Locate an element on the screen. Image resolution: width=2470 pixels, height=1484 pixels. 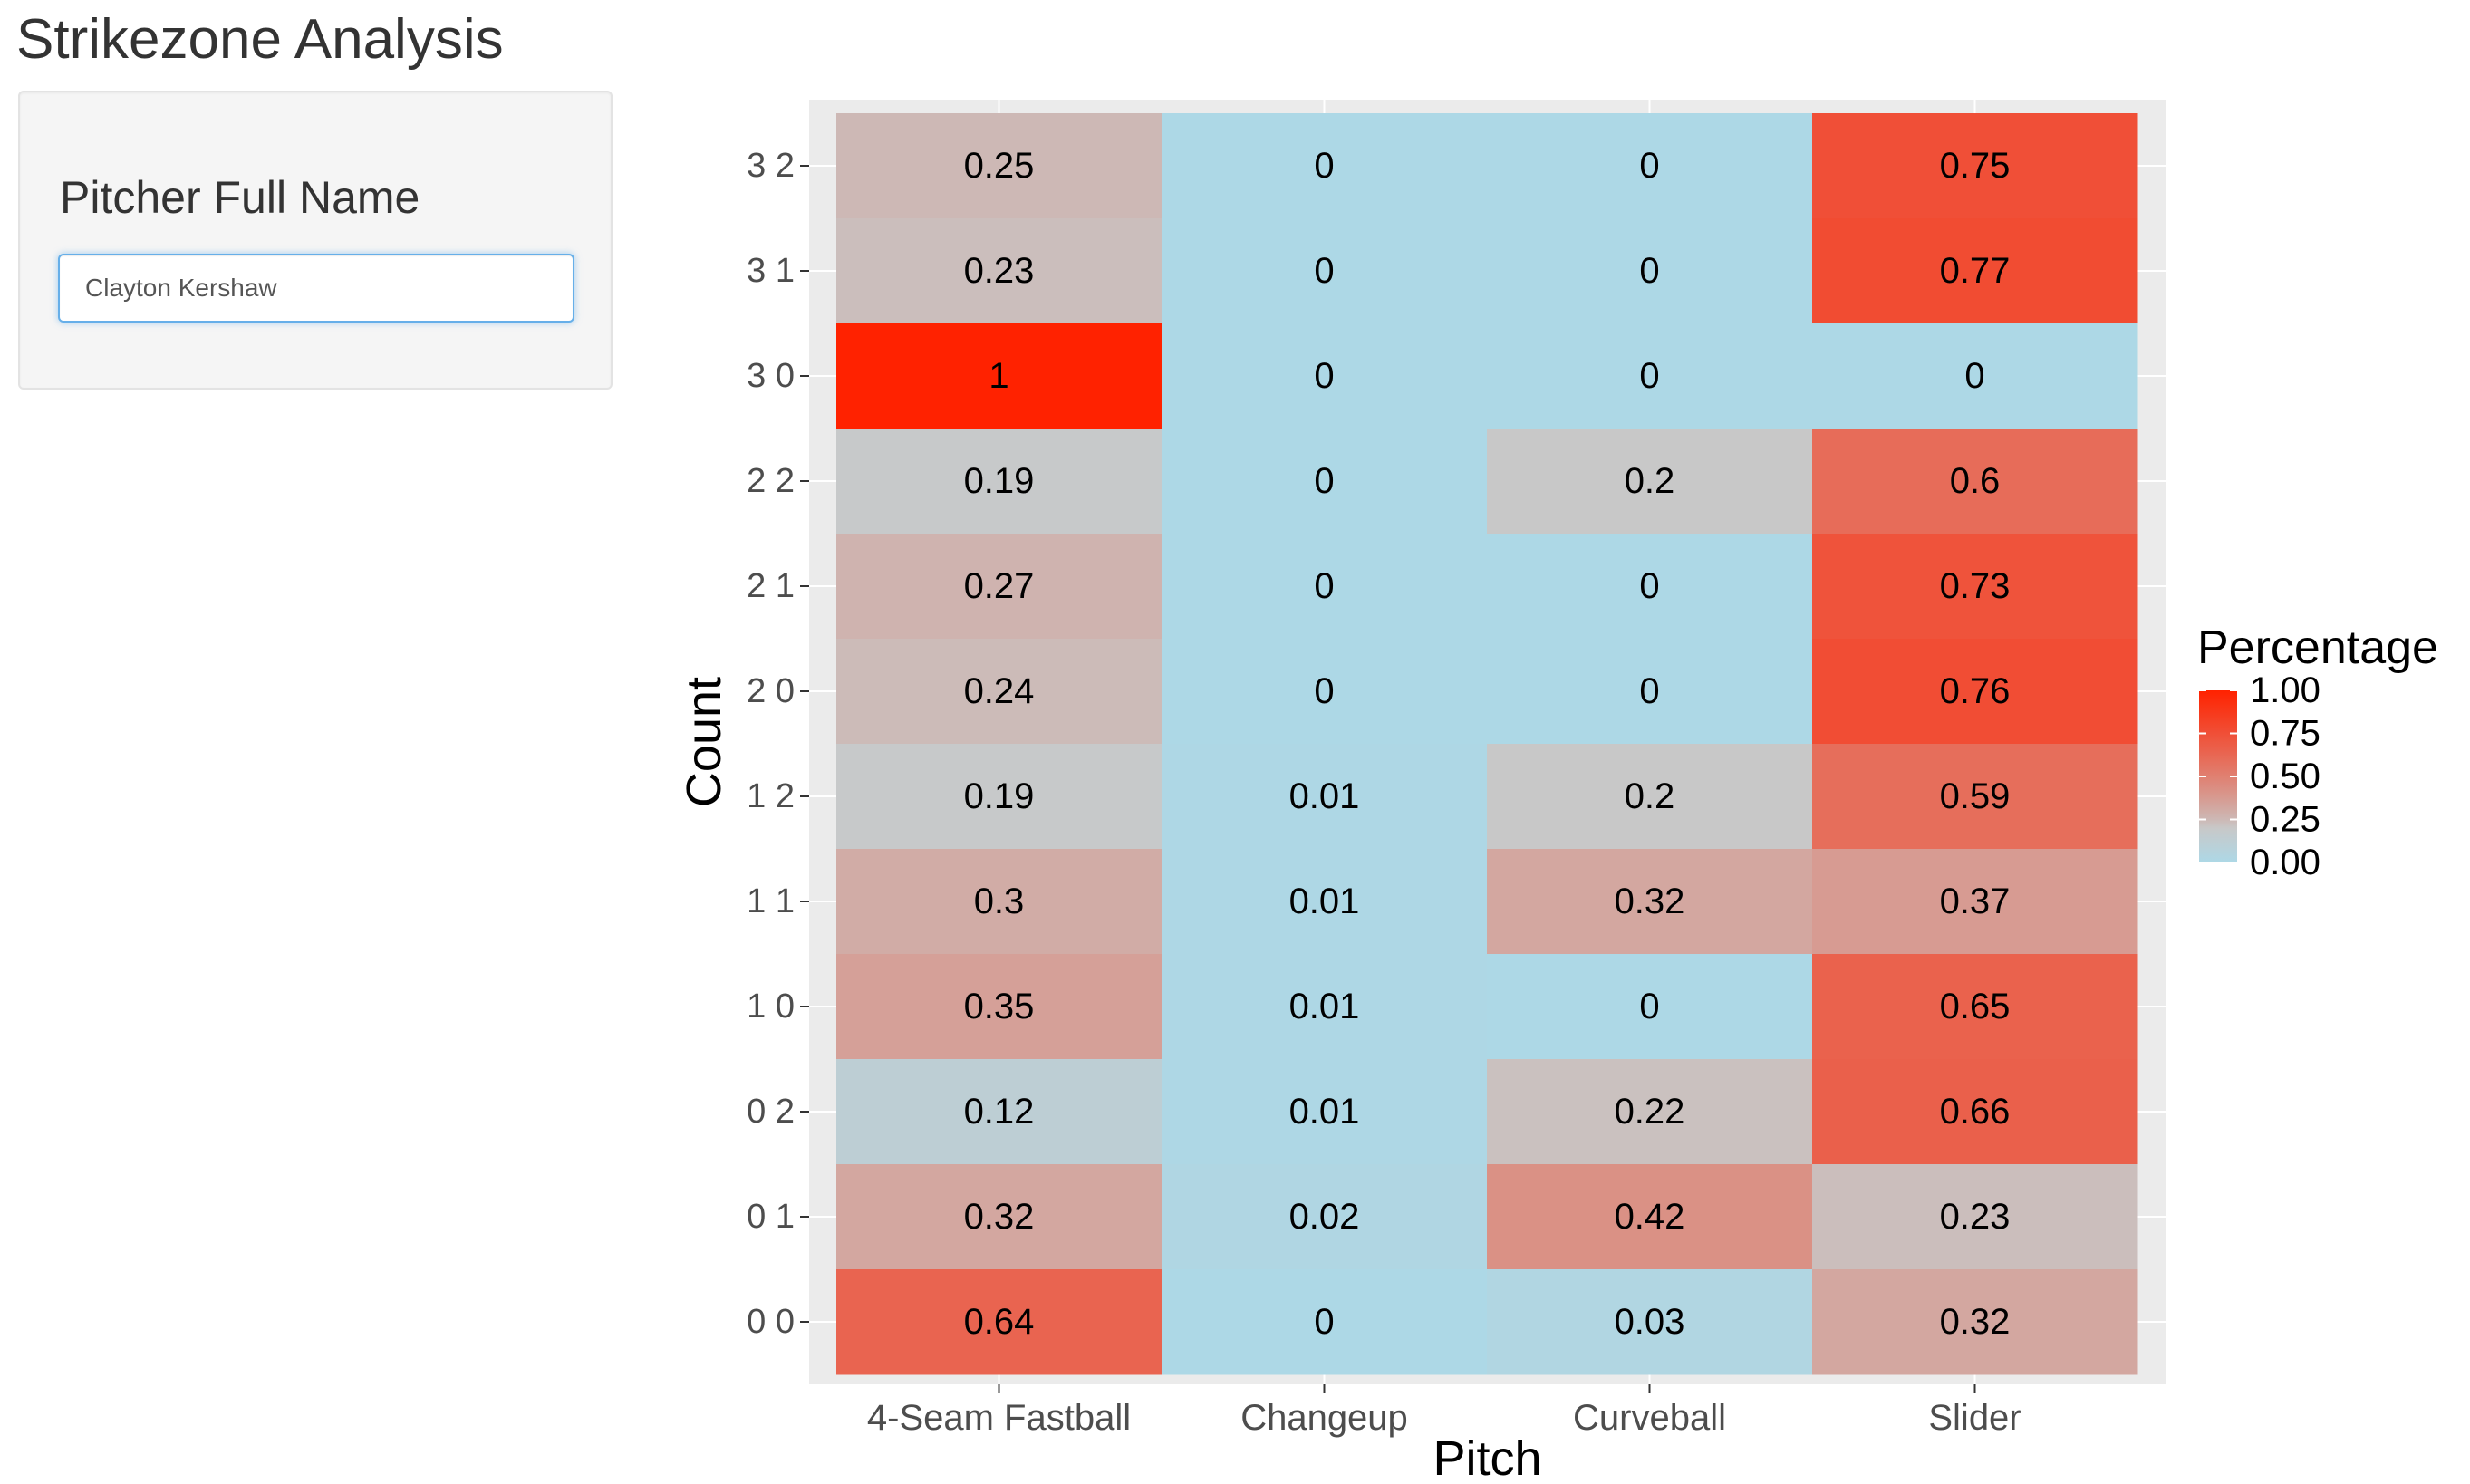
cell-value-label: 0.42 is located at coordinates (1650, 1217).